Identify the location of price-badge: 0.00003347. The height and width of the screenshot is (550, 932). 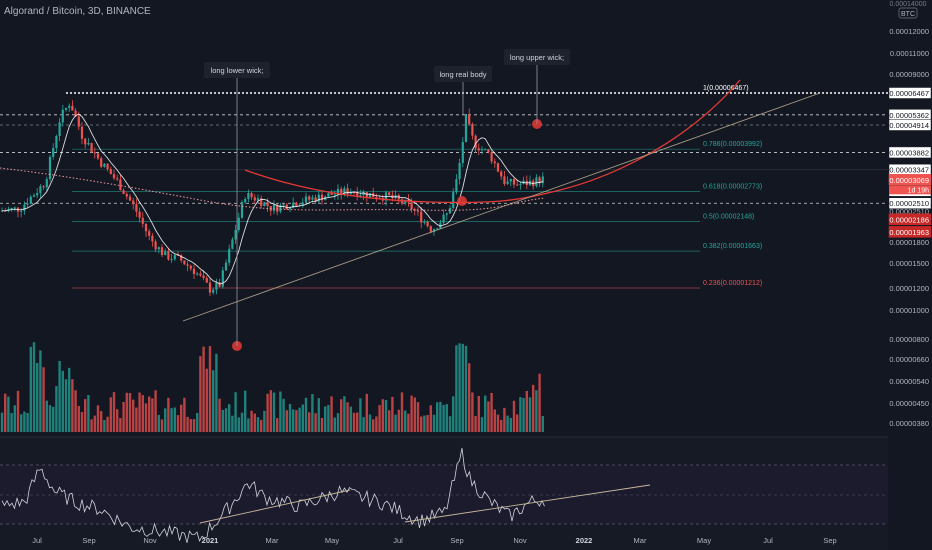
(910, 169).